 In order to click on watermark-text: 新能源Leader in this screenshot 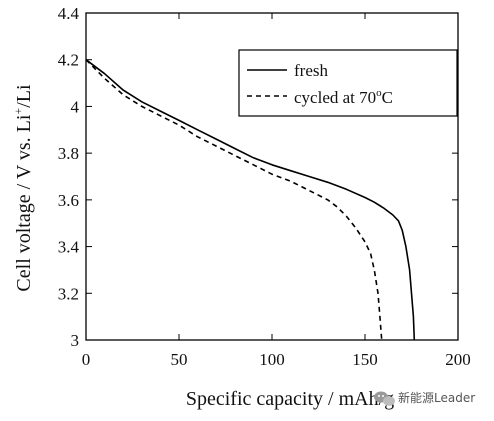, I will do `click(436, 397)`.